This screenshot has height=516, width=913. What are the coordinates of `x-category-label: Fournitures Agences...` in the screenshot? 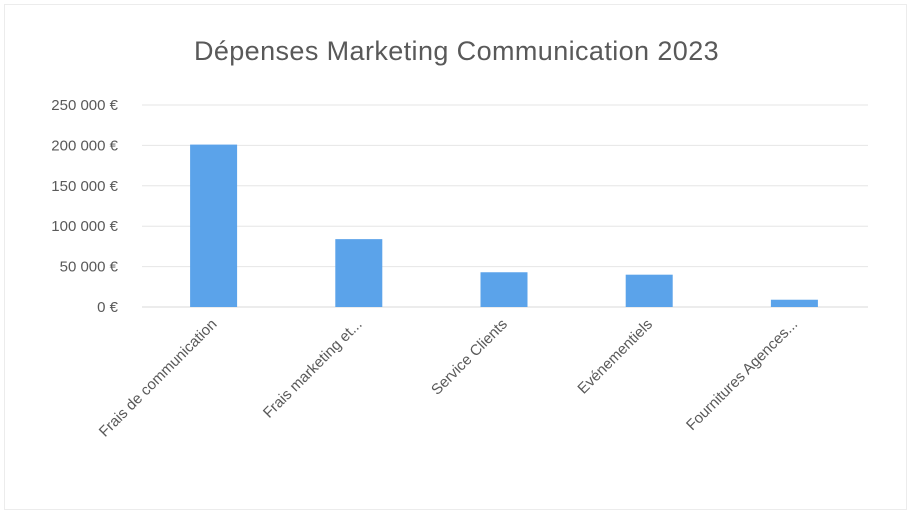 It's located at (742, 375).